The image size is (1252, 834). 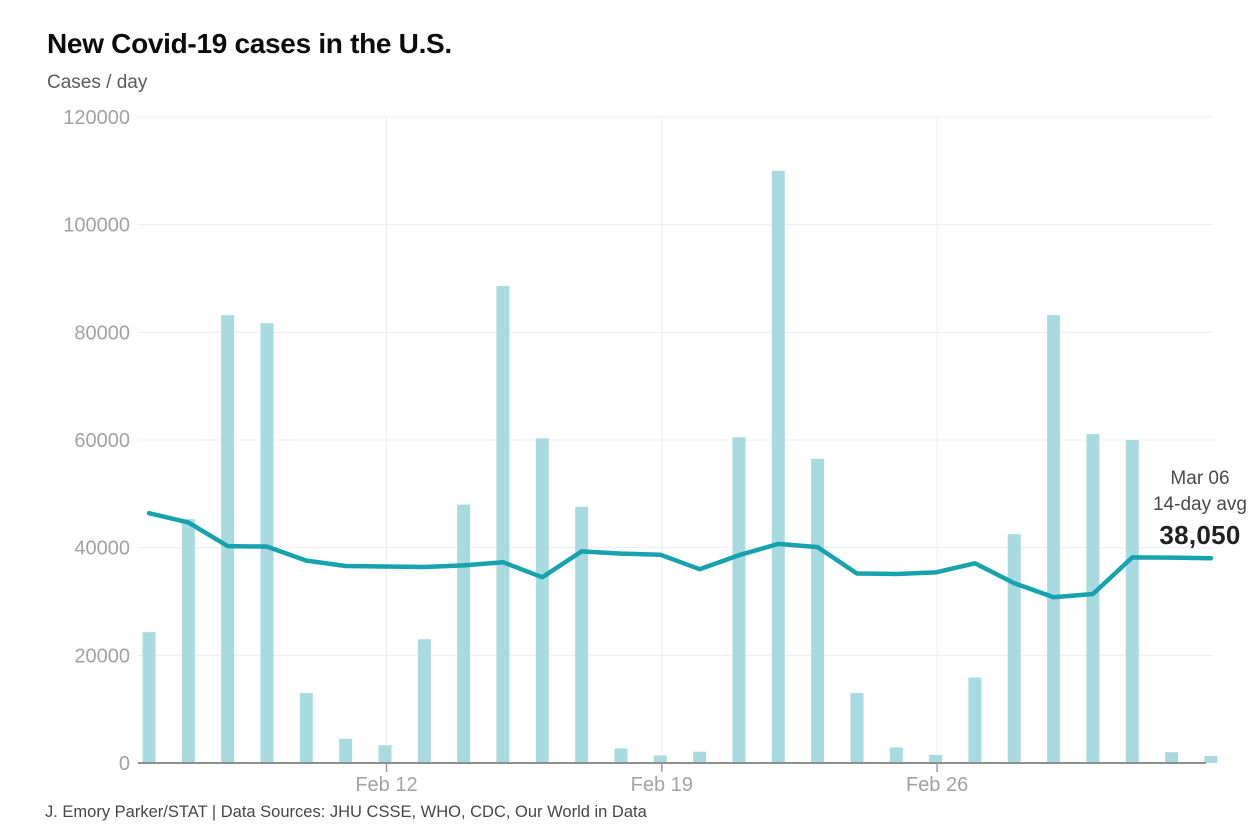 I want to click on y-axis-tick-label: 60000, so click(x=102, y=441).